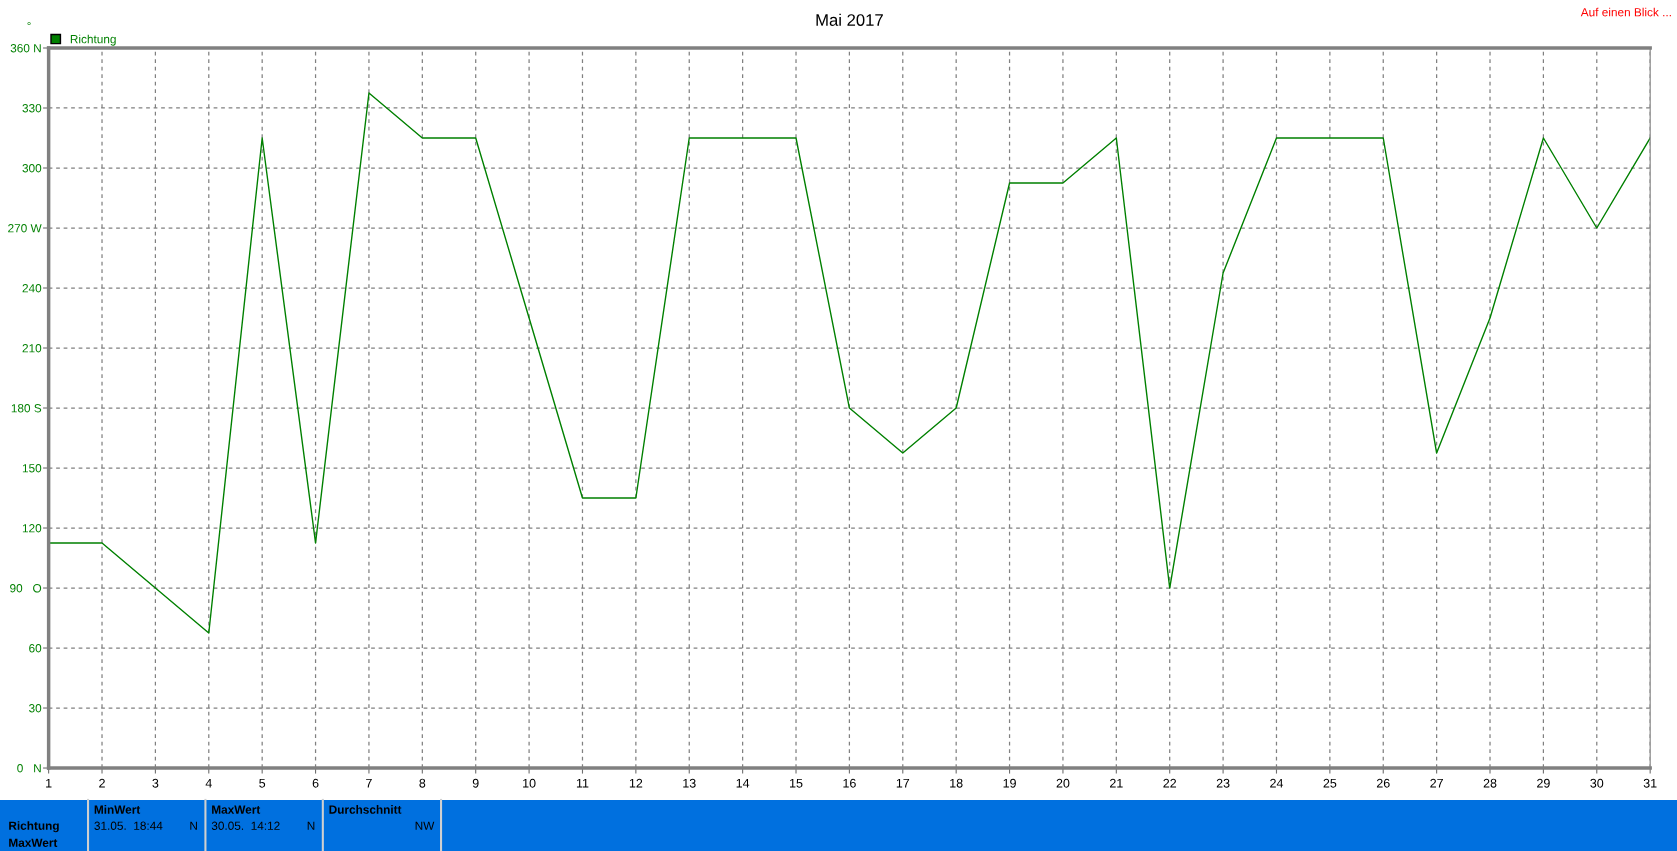 This screenshot has height=851, width=1677. Describe the element at coordinates (1009, 783) in the screenshot. I see `x-tick-label: 19` at that location.